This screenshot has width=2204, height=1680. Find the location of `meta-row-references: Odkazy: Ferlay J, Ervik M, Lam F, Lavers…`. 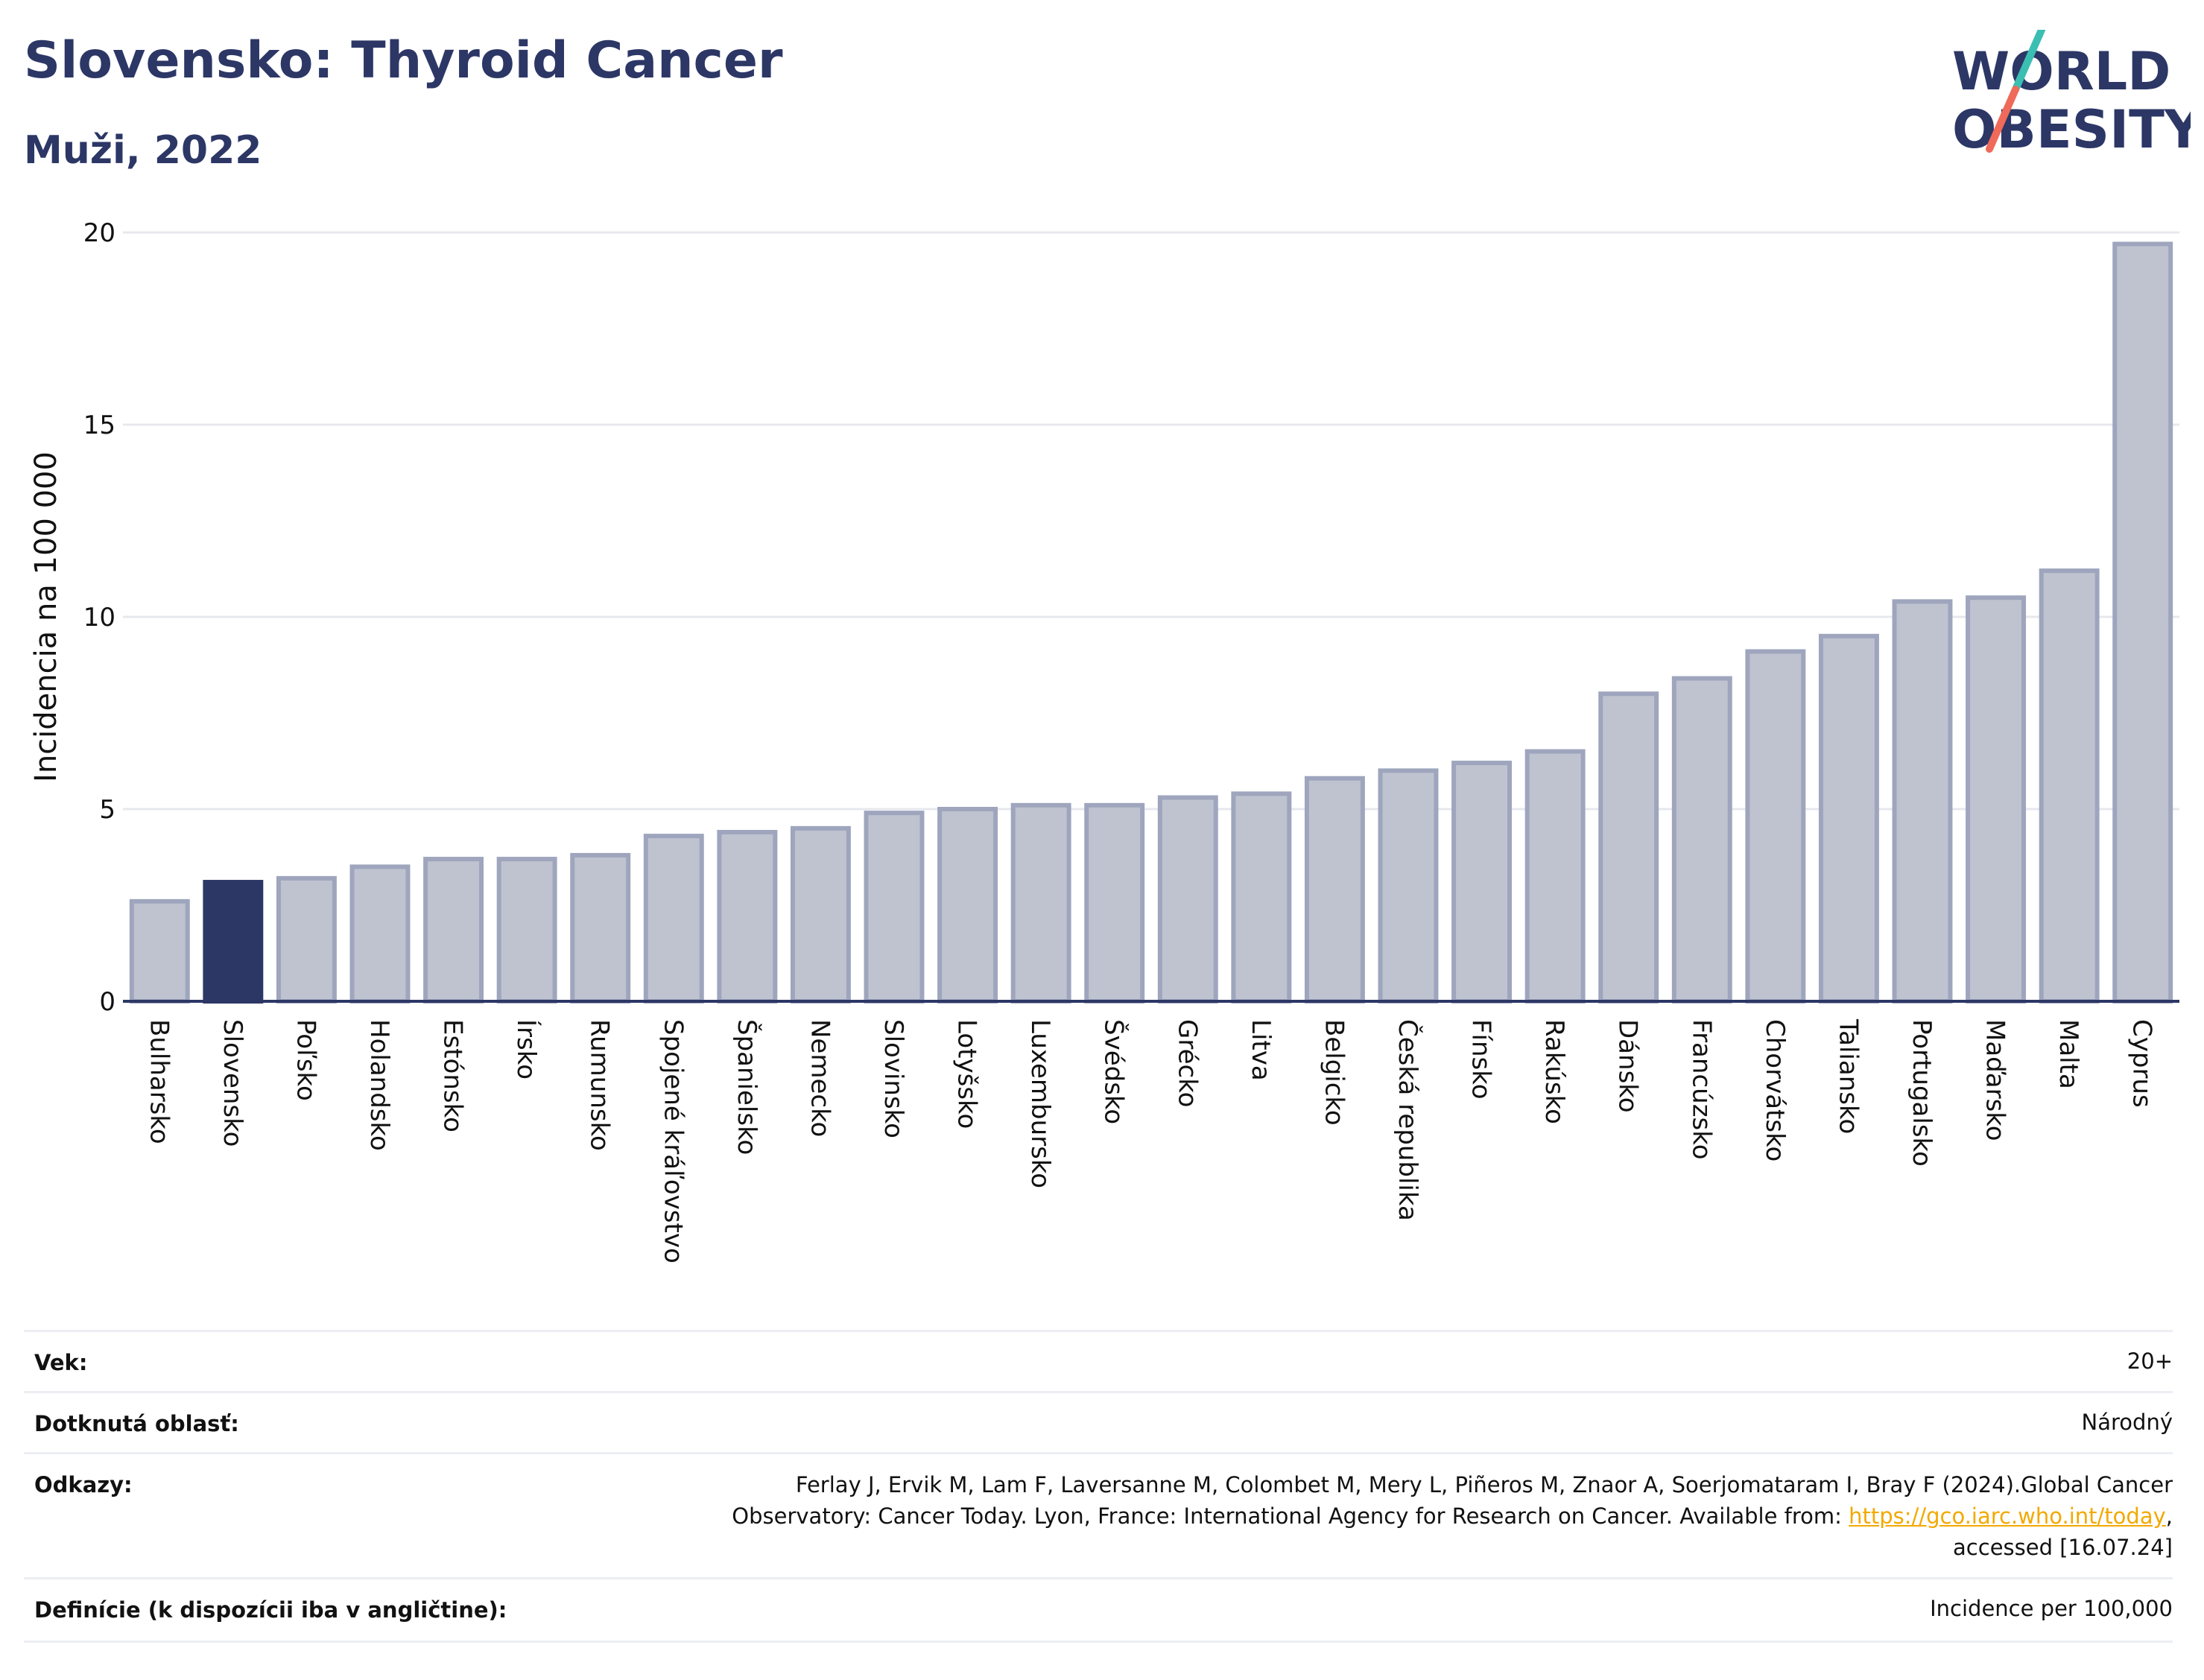

meta-row-references: Odkazy: Ferlay J, Ervik M, Lam F, Lavers… is located at coordinates (1098, 1515).